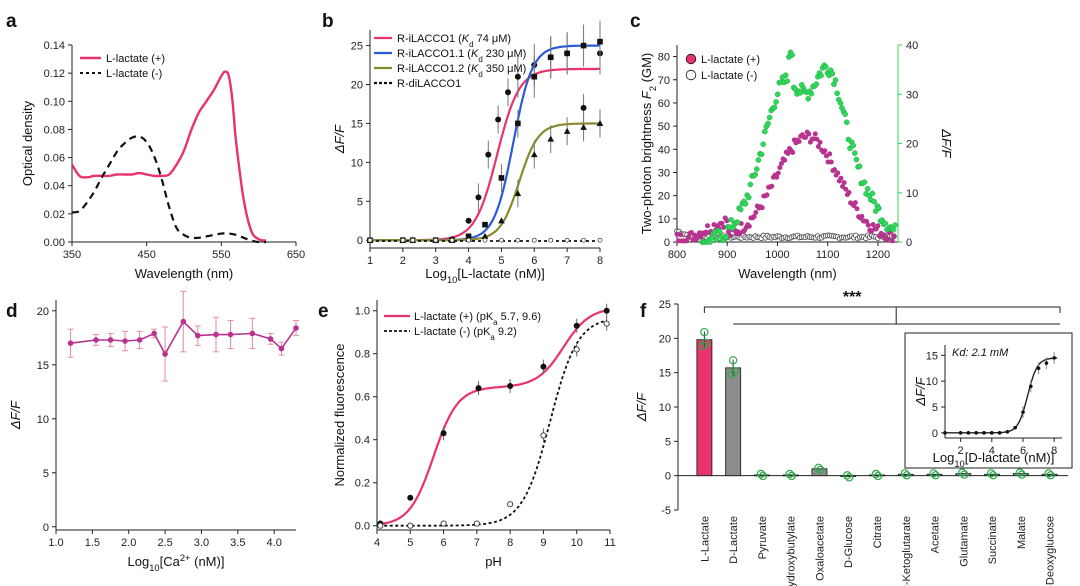  I want to click on axes: 800 900 1000 1100 1200 0 10 20 30 40 50 60 70 80, so click(778, 153).